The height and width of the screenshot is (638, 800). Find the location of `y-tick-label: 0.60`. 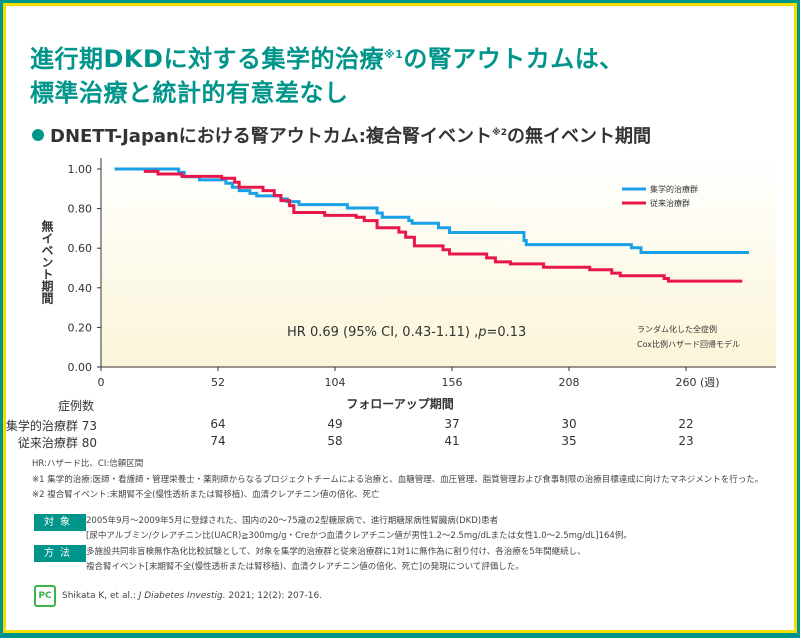

y-tick-label: 0.60 is located at coordinates (80, 248).